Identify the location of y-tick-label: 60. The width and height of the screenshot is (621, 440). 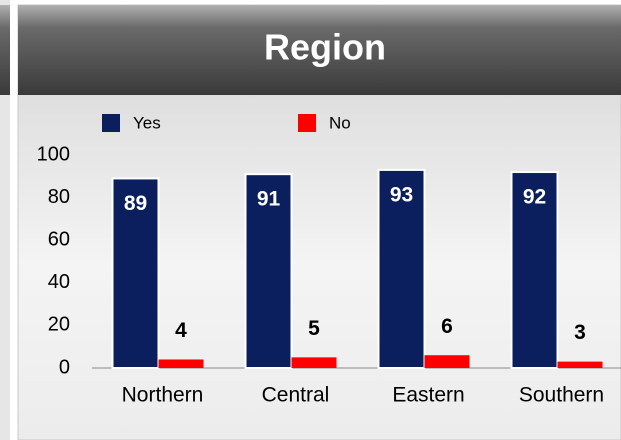
(59, 239).